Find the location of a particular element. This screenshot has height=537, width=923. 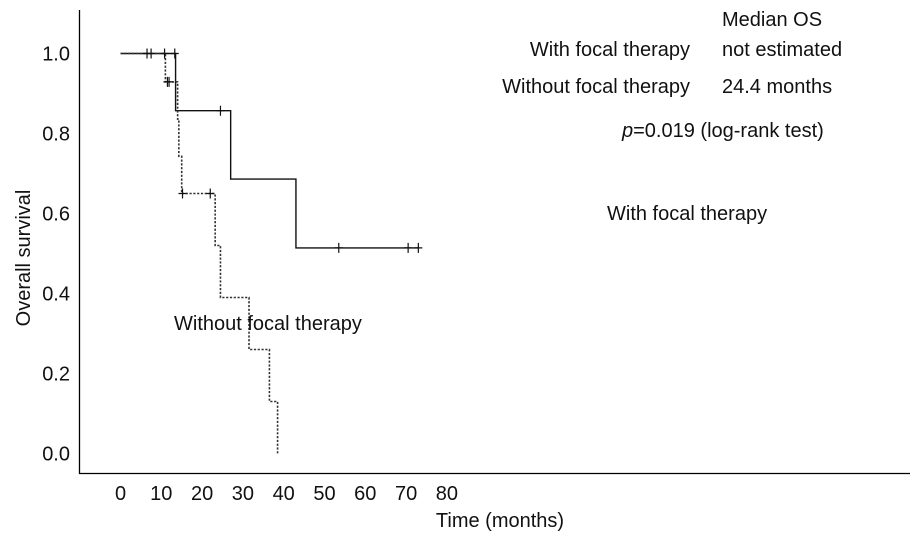

x-tick-label: 30 is located at coordinates (243, 494).